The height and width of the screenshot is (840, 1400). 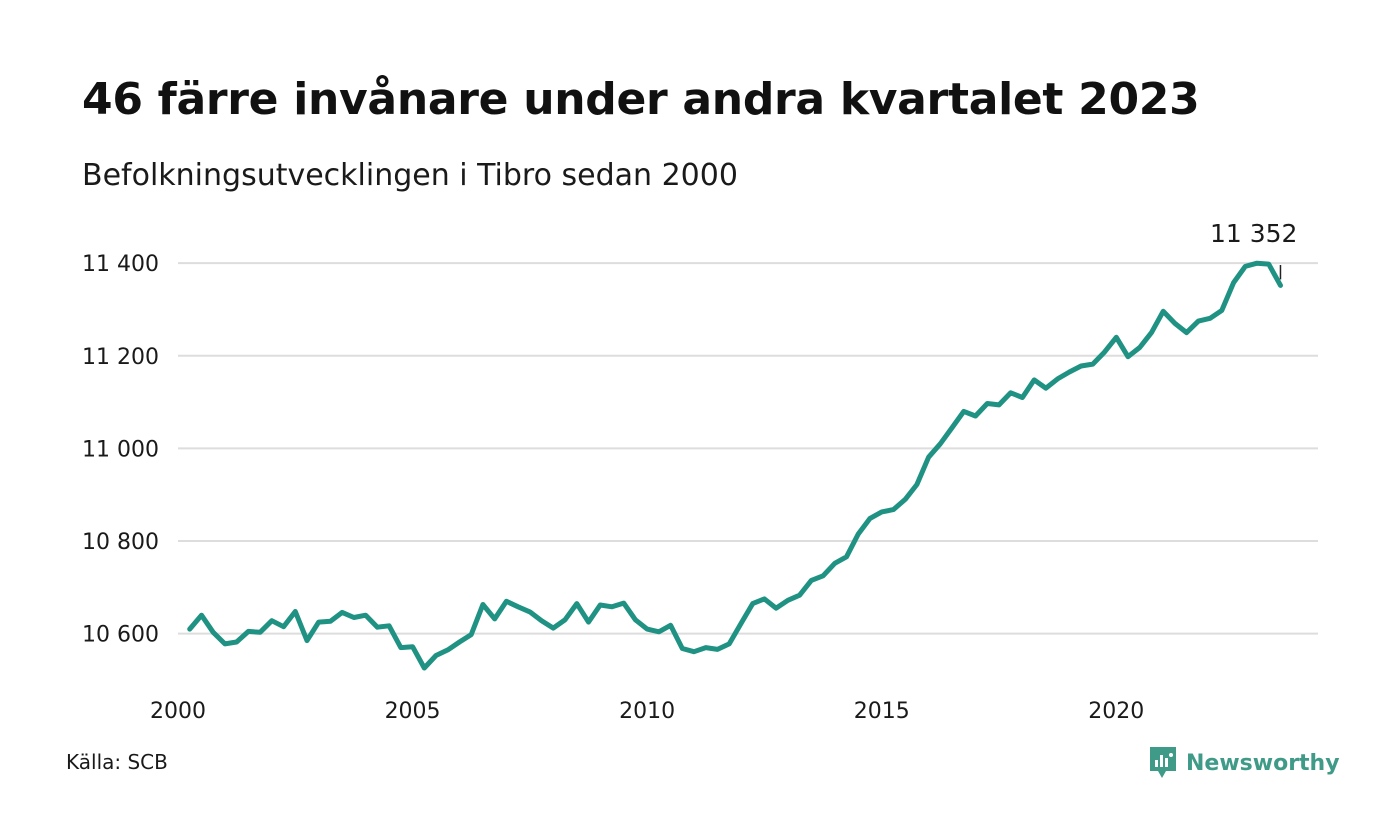 I want to click on logo-text: Newsworthy, so click(x=1263, y=763).